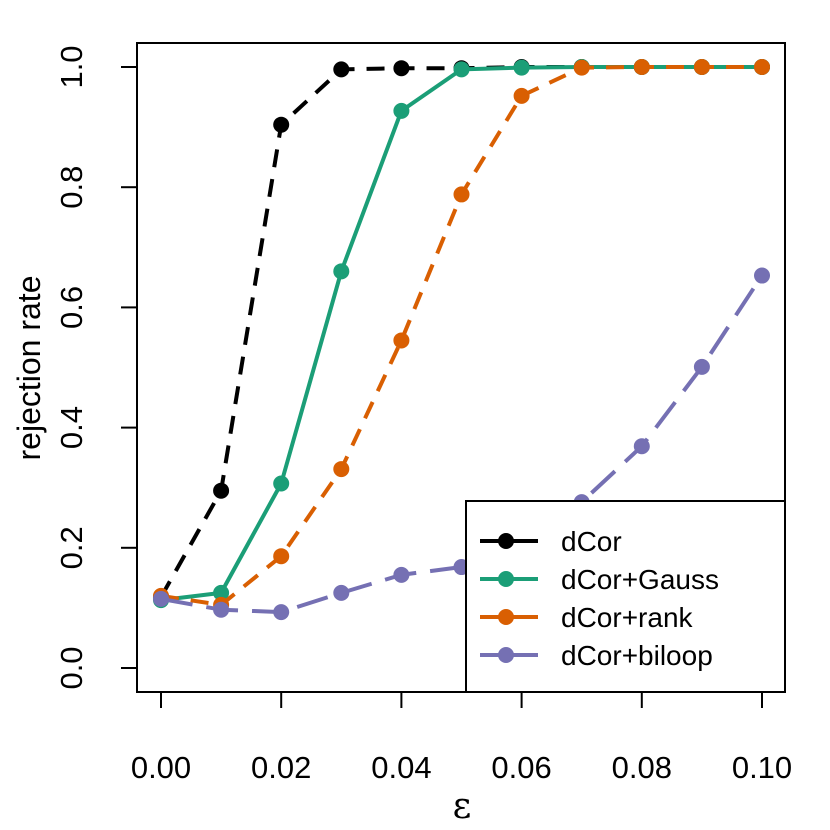  I want to click on x-tick-label: 0.04, so click(401, 767).